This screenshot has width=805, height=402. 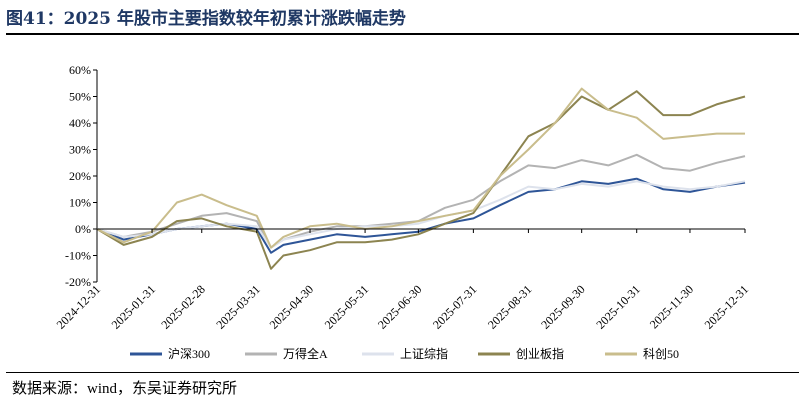 I want to click on y-tick-label: 60%, so click(x=80, y=70).